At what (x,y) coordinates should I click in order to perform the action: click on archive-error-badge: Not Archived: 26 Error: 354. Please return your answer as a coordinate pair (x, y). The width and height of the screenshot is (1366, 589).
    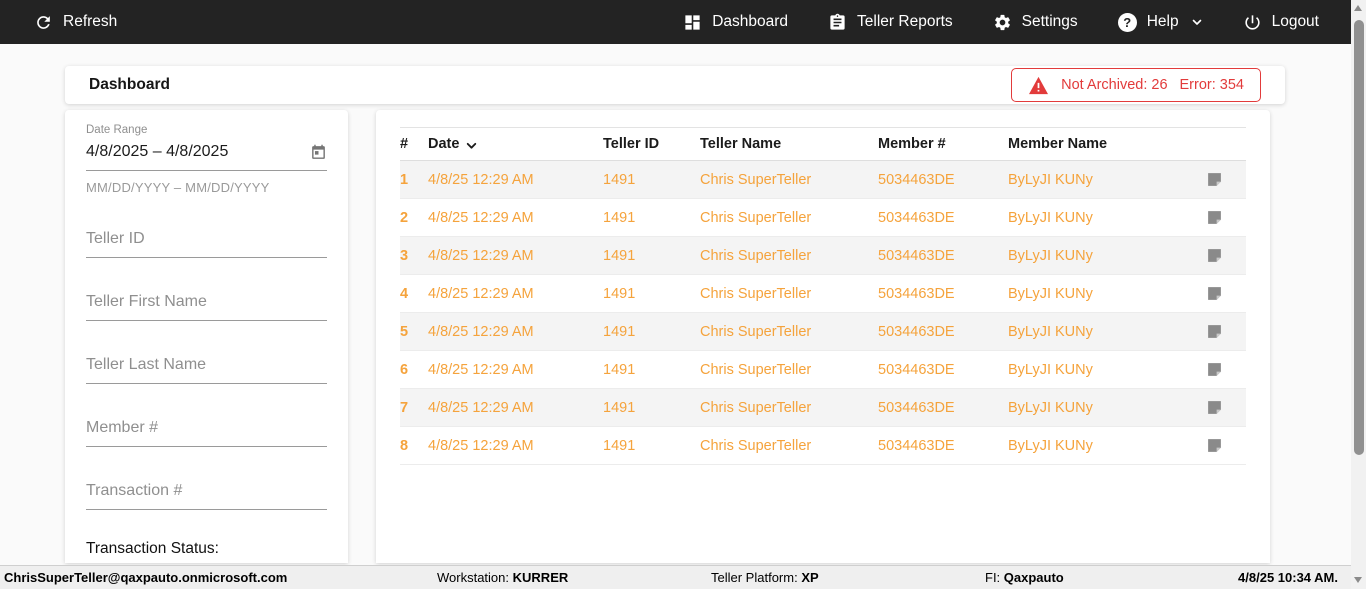
    Looking at the image, I should click on (1136, 85).